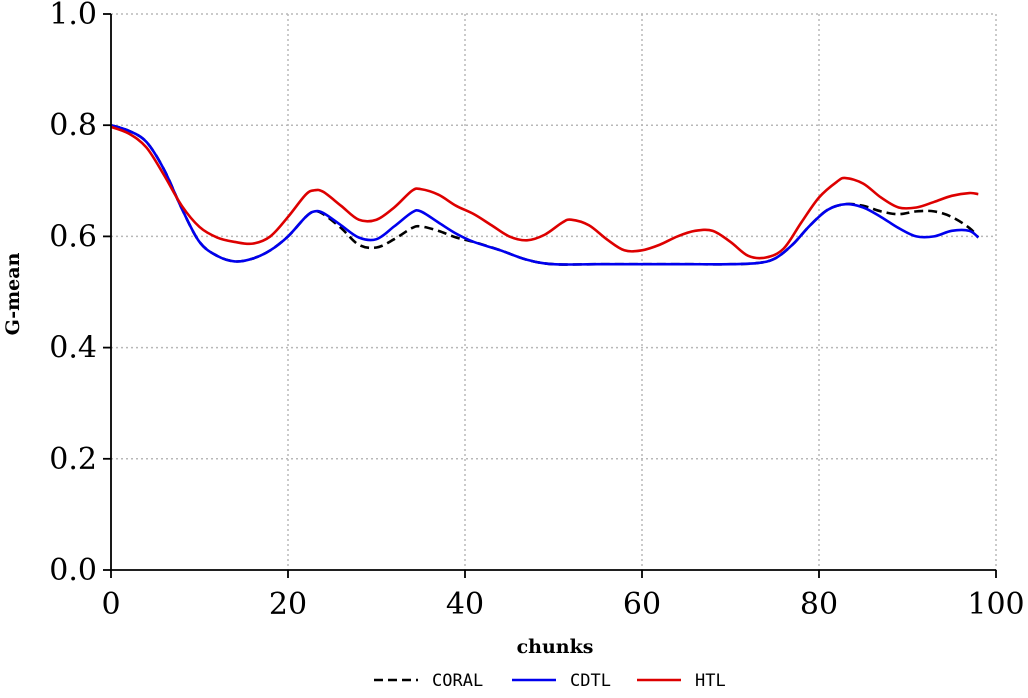  Describe the element at coordinates (73, 459) in the screenshot. I see `y-tick-label: 0.2` at that location.